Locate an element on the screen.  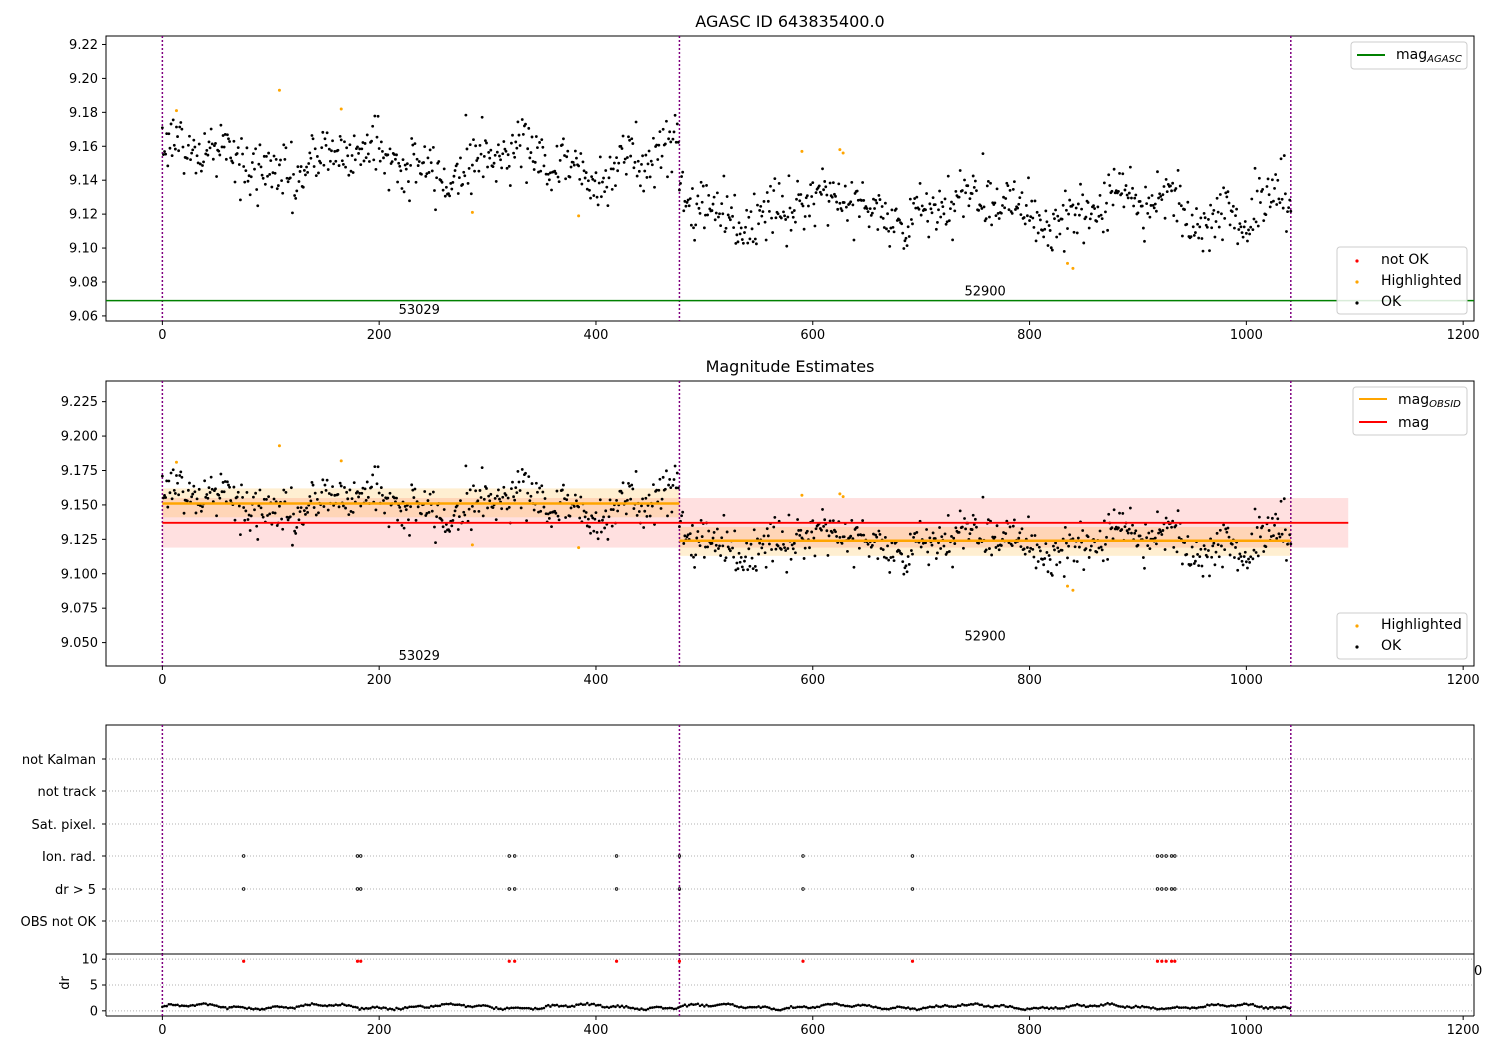
dr-x-tick-label: 0 is located at coordinates (162, 1030).